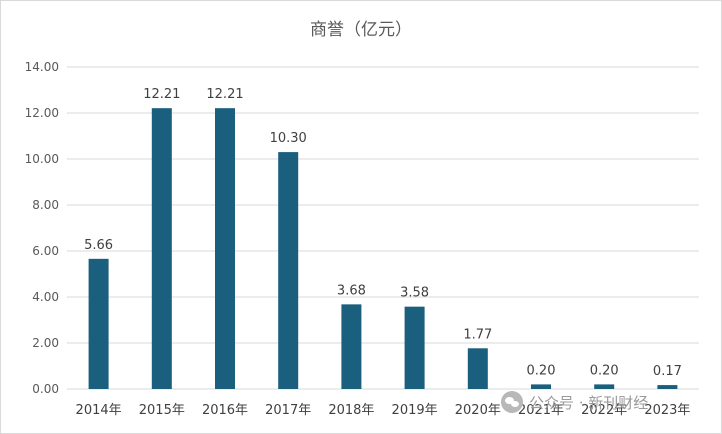 This screenshot has width=722, height=434. I want to click on y-tick-label: 12.00, so click(42, 113).